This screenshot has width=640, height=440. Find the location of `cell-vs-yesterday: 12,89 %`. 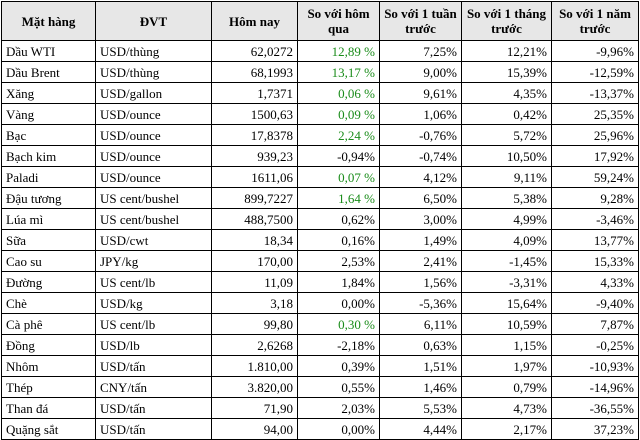

cell-vs-yesterday: 12,89 % is located at coordinates (338, 51).